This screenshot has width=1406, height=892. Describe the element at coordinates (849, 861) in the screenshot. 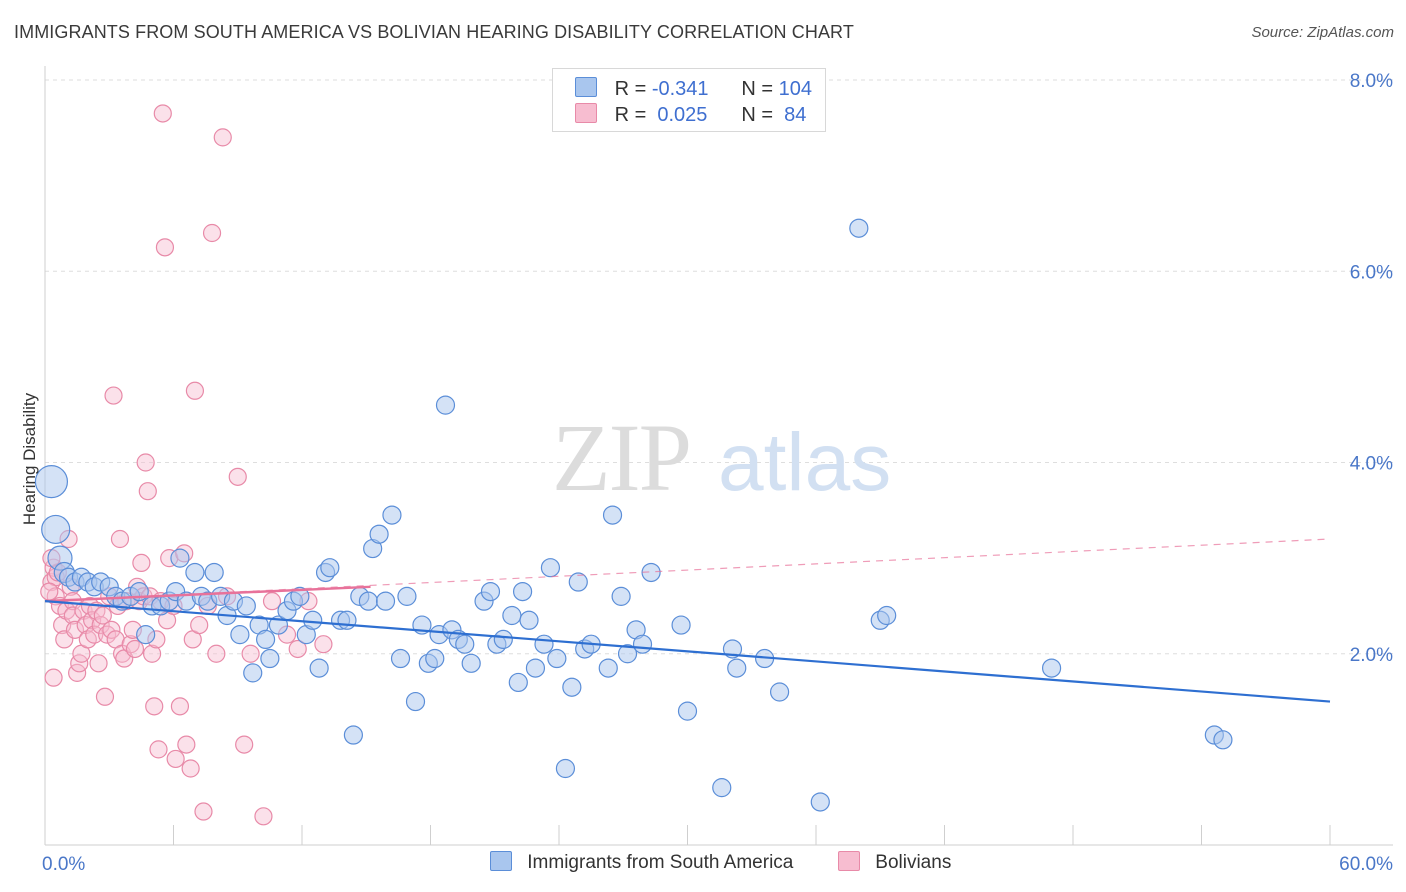

I see `pink-swatch` at that location.